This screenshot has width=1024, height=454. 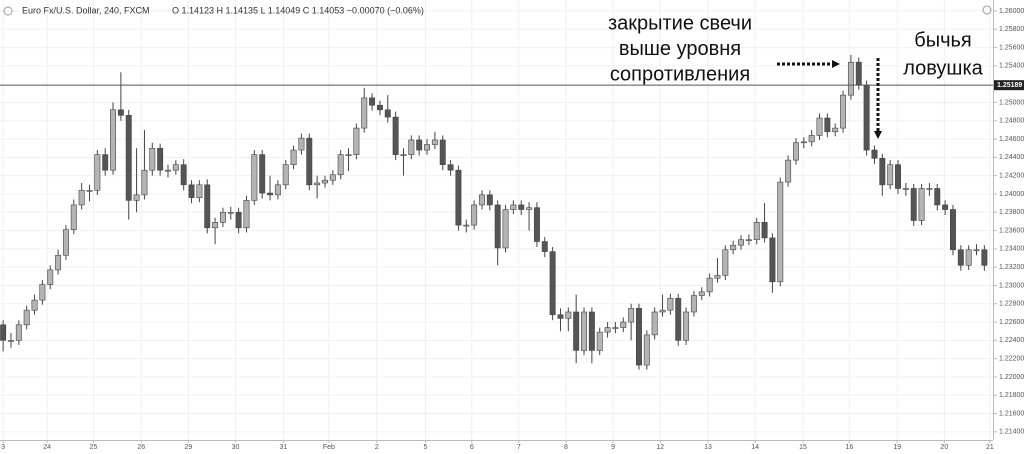 What do you see at coordinates (803, 447) in the screenshot?
I see `x-tick-label: 15` at bounding box center [803, 447].